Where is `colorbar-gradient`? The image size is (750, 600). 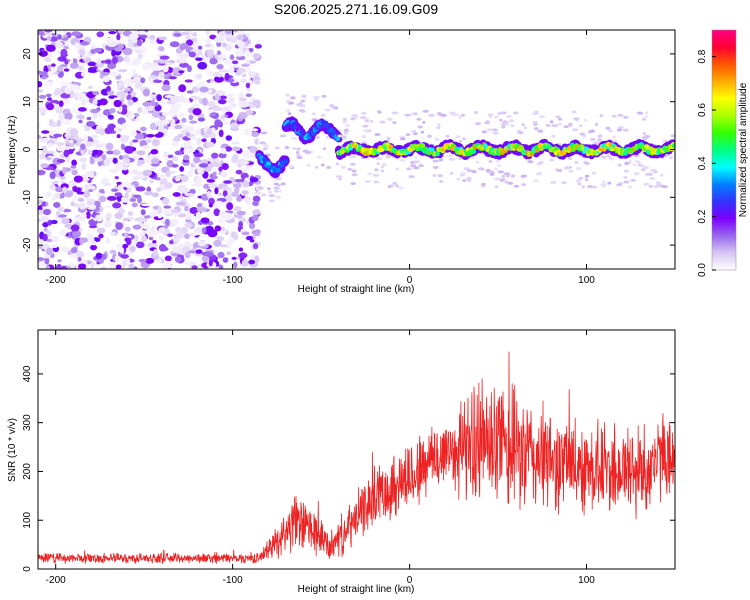 colorbar-gradient is located at coordinates (724, 150).